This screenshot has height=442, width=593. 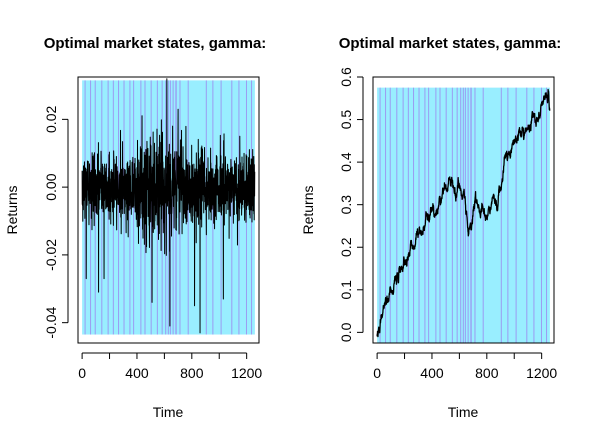 I want to click on right-y-axis-label: Returns, so click(x=308, y=209).